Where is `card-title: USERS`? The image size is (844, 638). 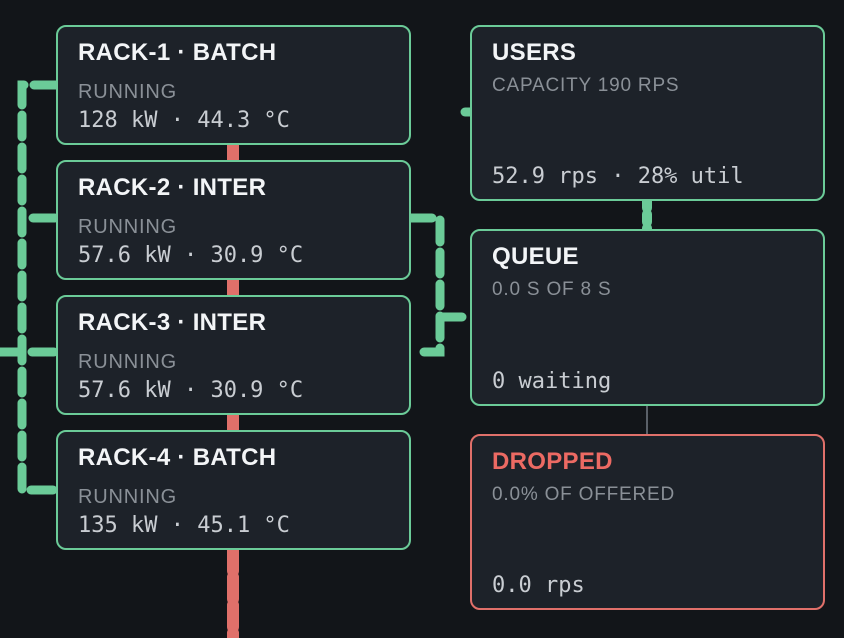 card-title: USERS is located at coordinates (534, 52).